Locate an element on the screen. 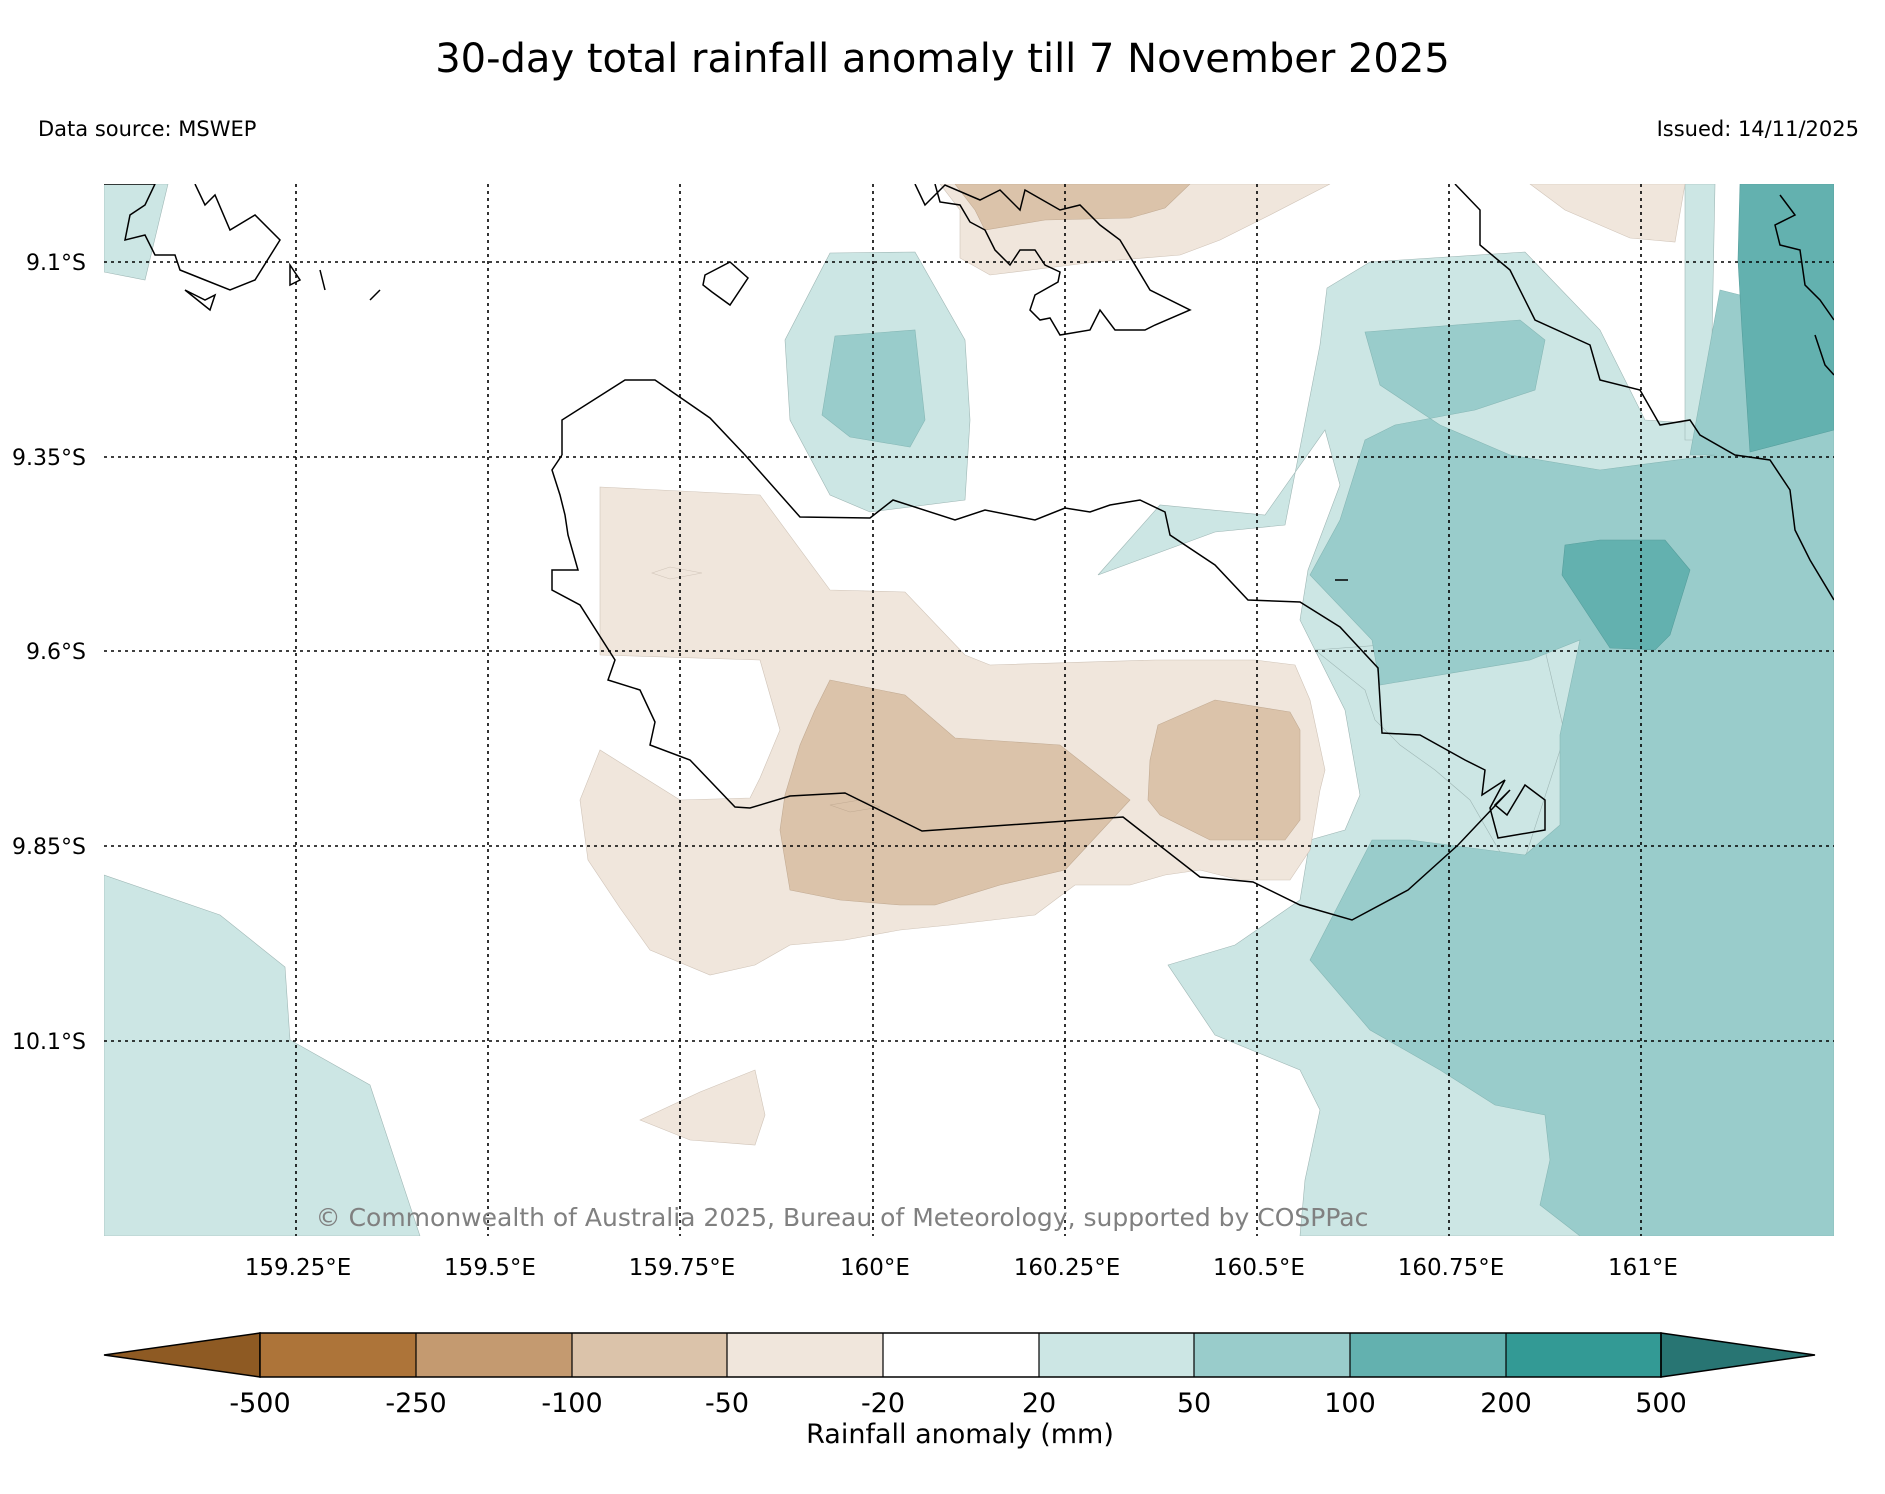  colorbar-tick: 20 is located at coordinates (1039, 1403).